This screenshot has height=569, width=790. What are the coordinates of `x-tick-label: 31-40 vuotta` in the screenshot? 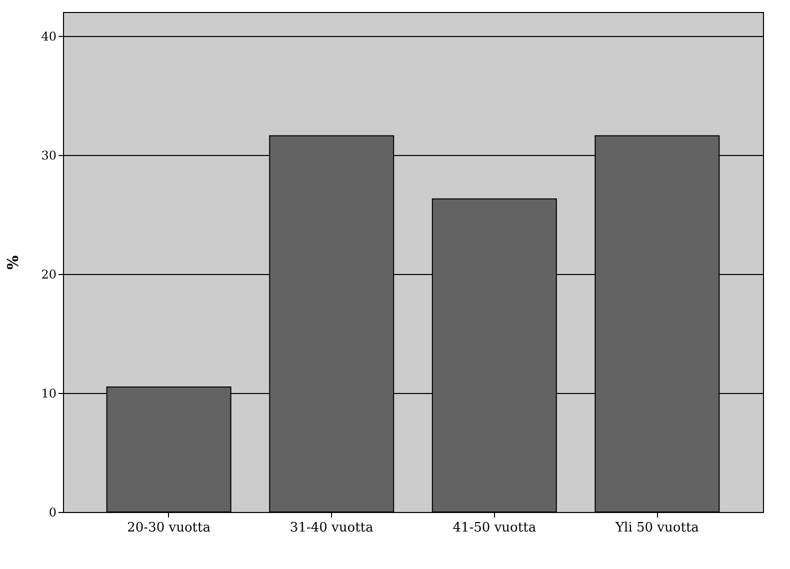 It's located at (332, 528).